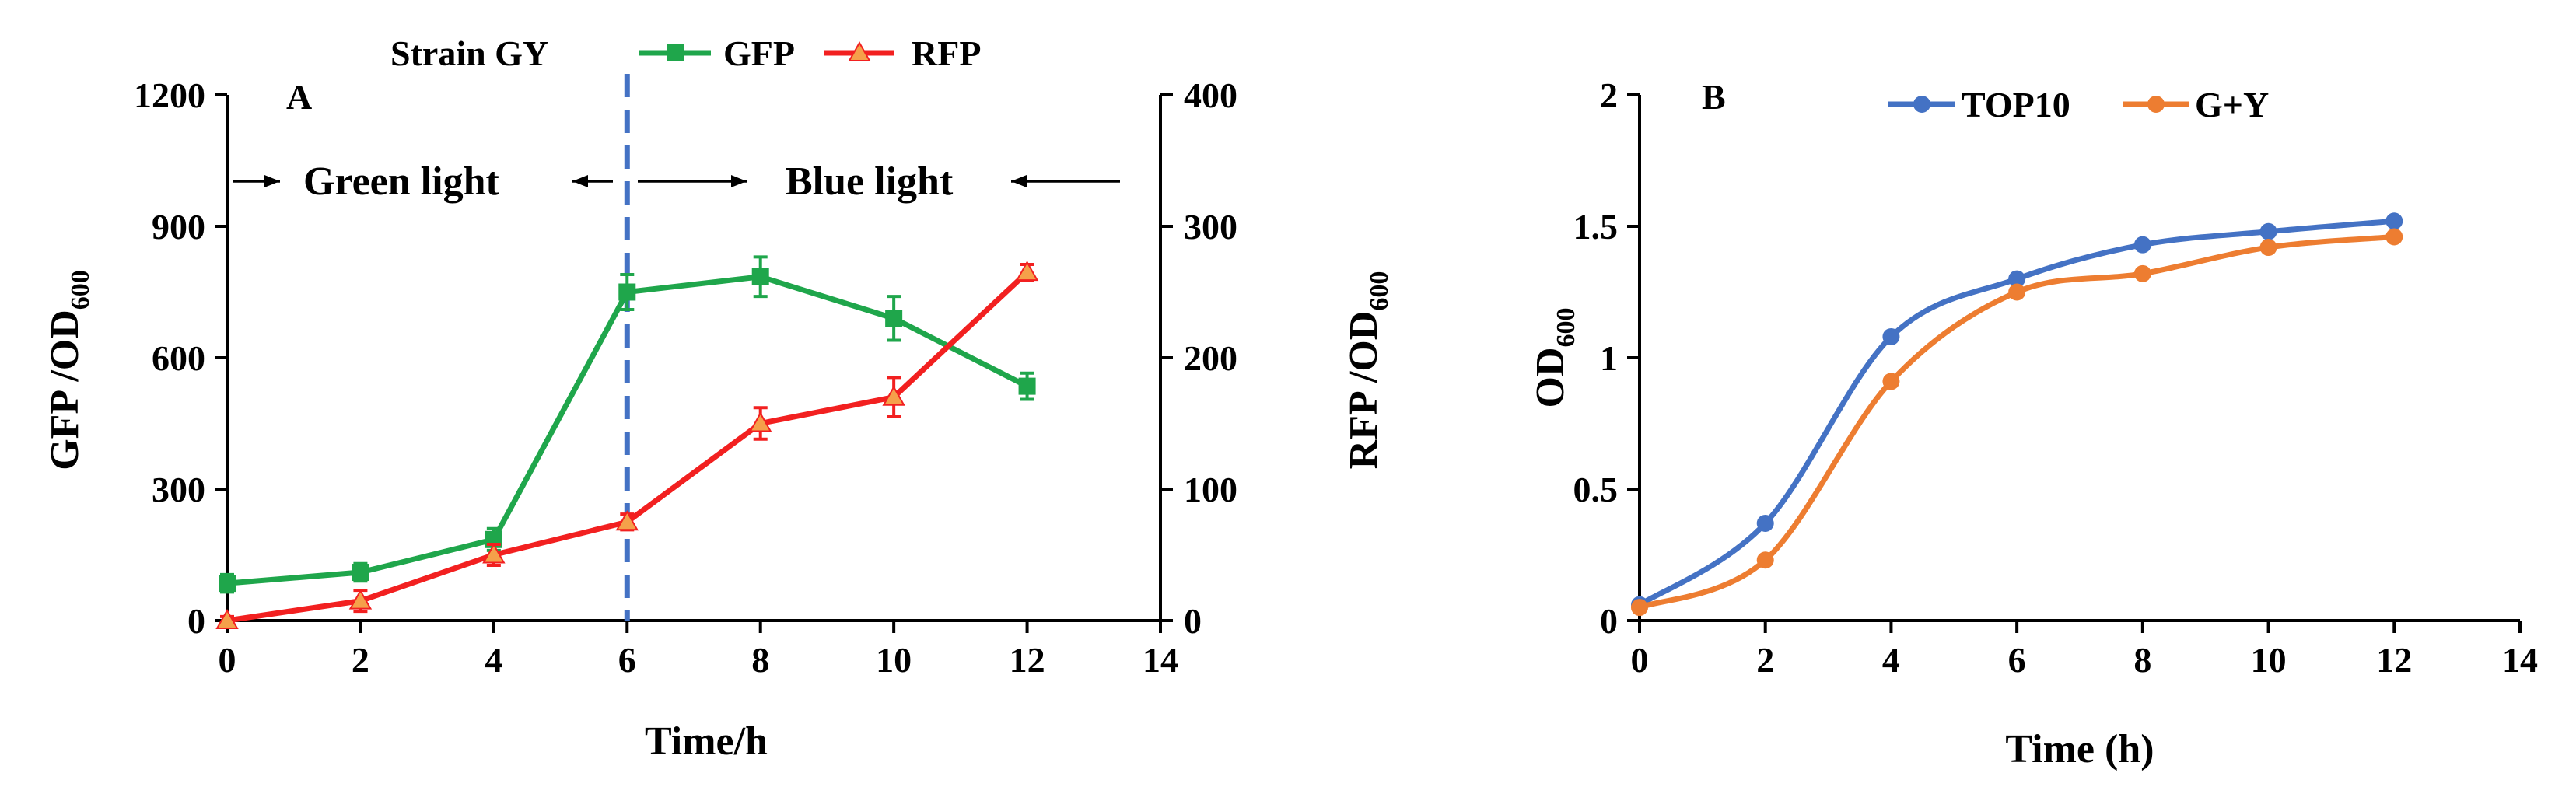  What do you see at coordinates (1609, 621) in the screenshot?
I see `y-tick-label-b: 0` at bounding box center [1609, 621].